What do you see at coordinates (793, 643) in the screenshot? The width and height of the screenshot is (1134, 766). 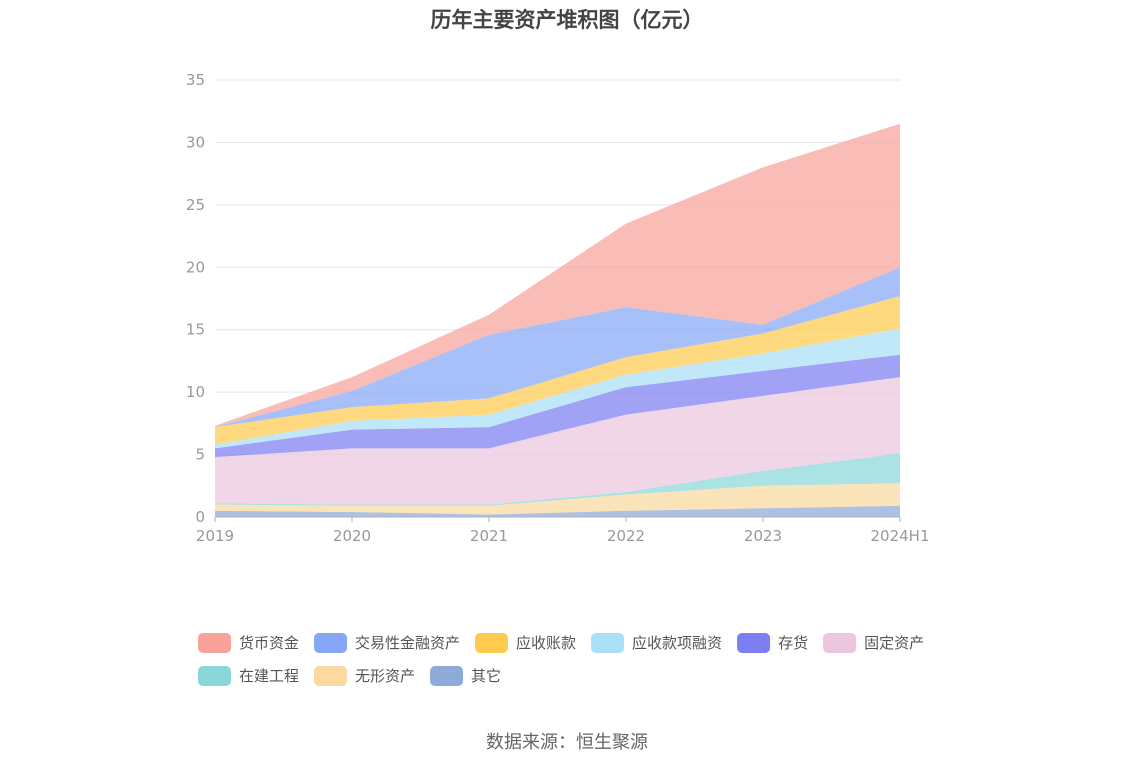 I see `legend-label: 存货` at bounding box center [793, 643].